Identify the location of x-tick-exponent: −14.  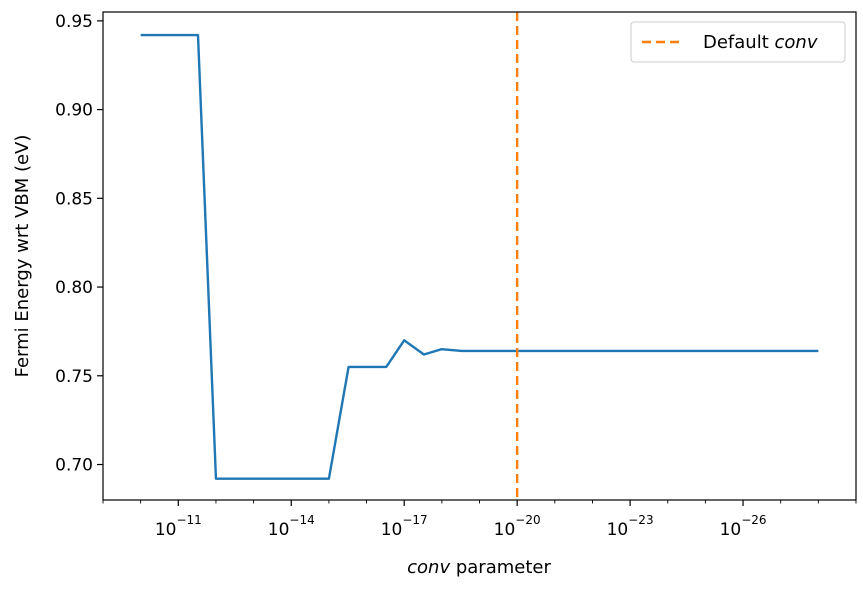
(301, 520).